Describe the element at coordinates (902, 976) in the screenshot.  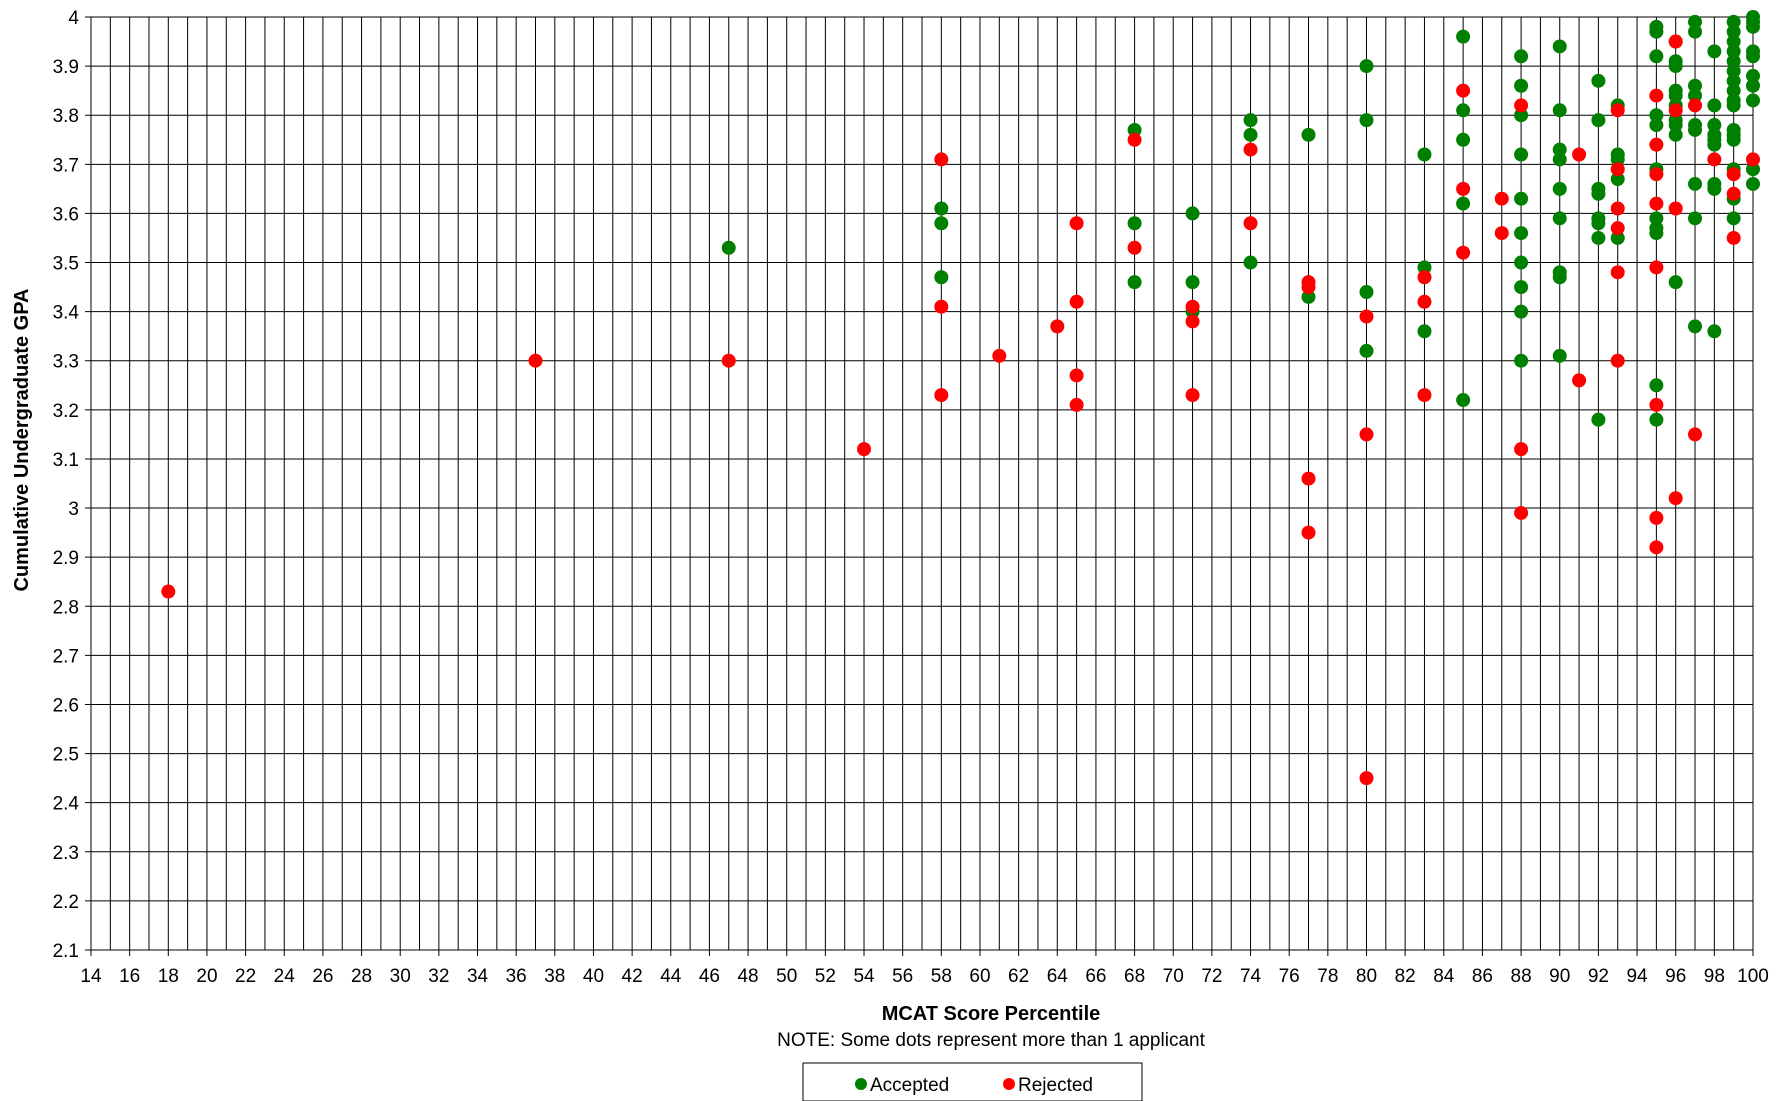
I see `x-tick-label: 56` at that location.